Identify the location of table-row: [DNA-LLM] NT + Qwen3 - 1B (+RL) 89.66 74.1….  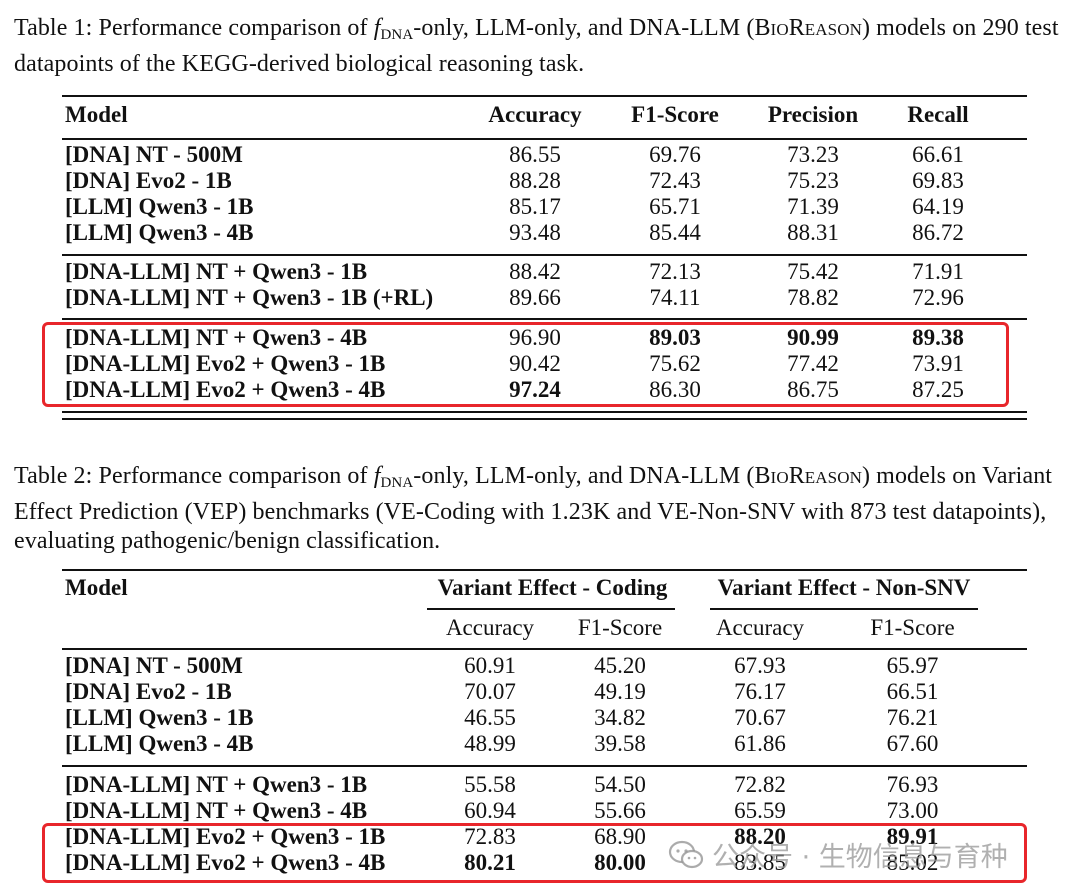
(530, 298).